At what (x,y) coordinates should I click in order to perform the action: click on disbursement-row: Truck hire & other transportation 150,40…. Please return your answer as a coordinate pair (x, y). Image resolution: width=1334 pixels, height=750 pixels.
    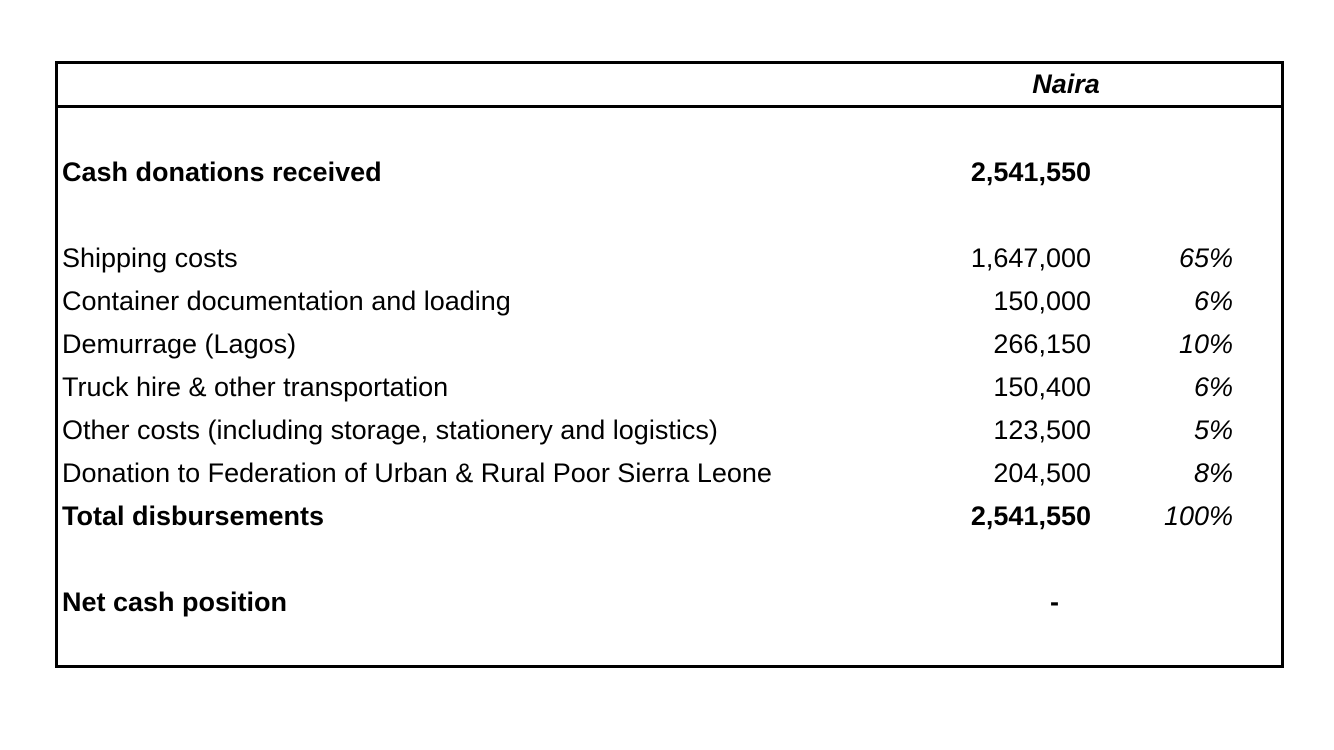
    Looking at the image, I should click on (669, 387).